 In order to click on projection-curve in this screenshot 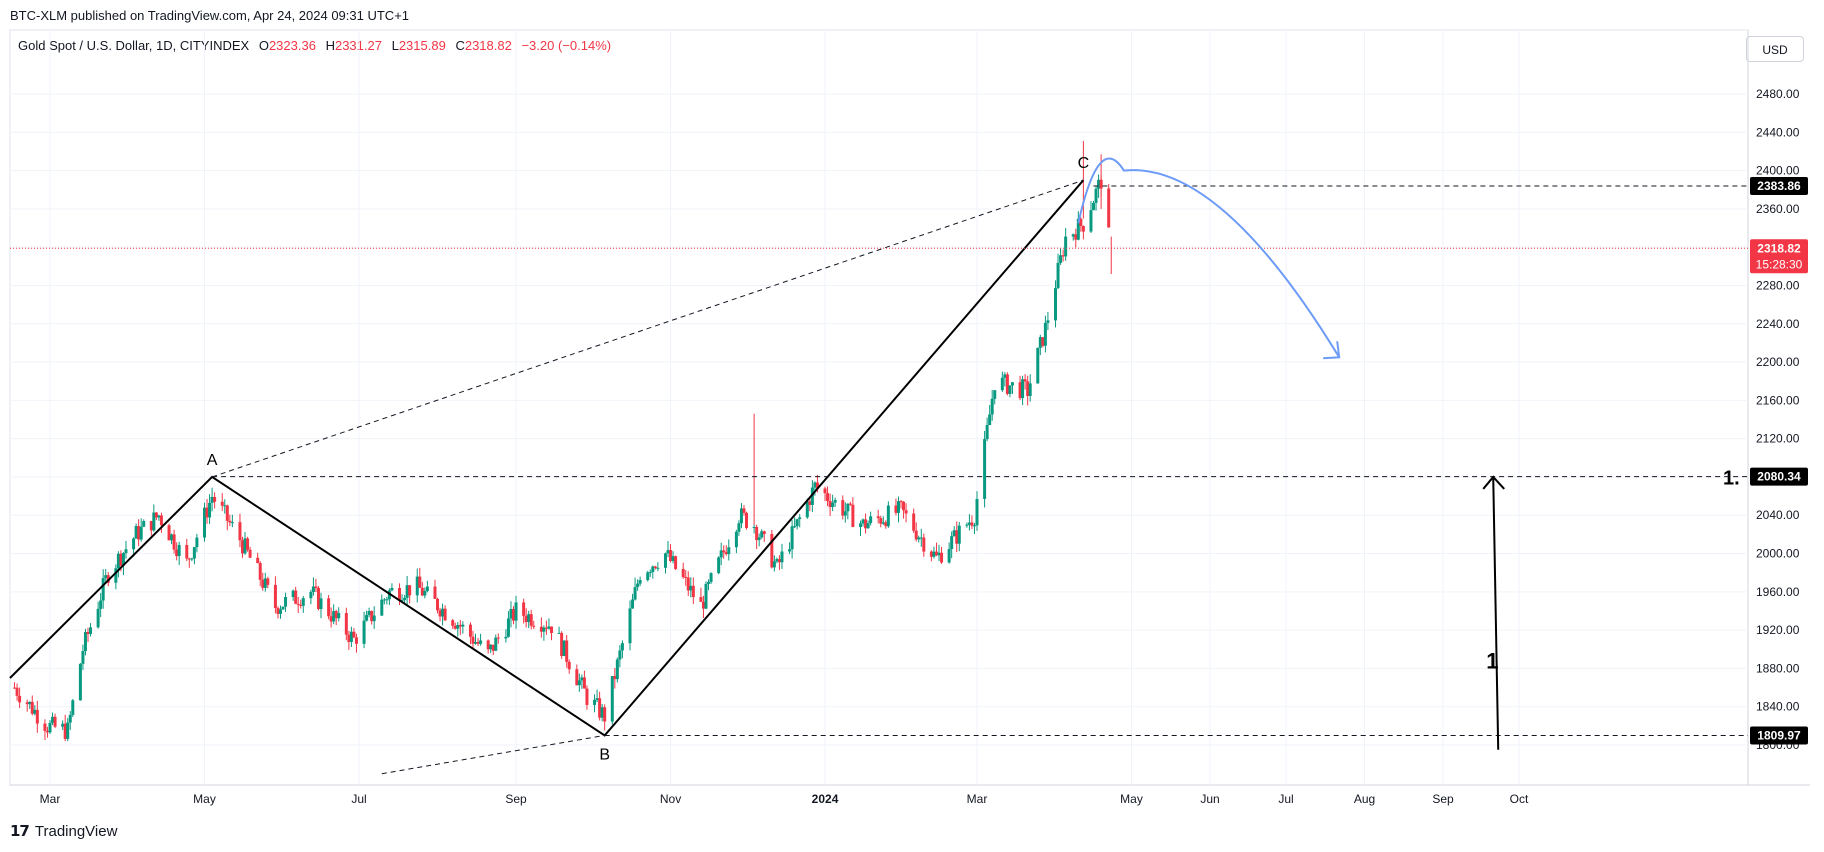, I will do `click(1209, 257)`.